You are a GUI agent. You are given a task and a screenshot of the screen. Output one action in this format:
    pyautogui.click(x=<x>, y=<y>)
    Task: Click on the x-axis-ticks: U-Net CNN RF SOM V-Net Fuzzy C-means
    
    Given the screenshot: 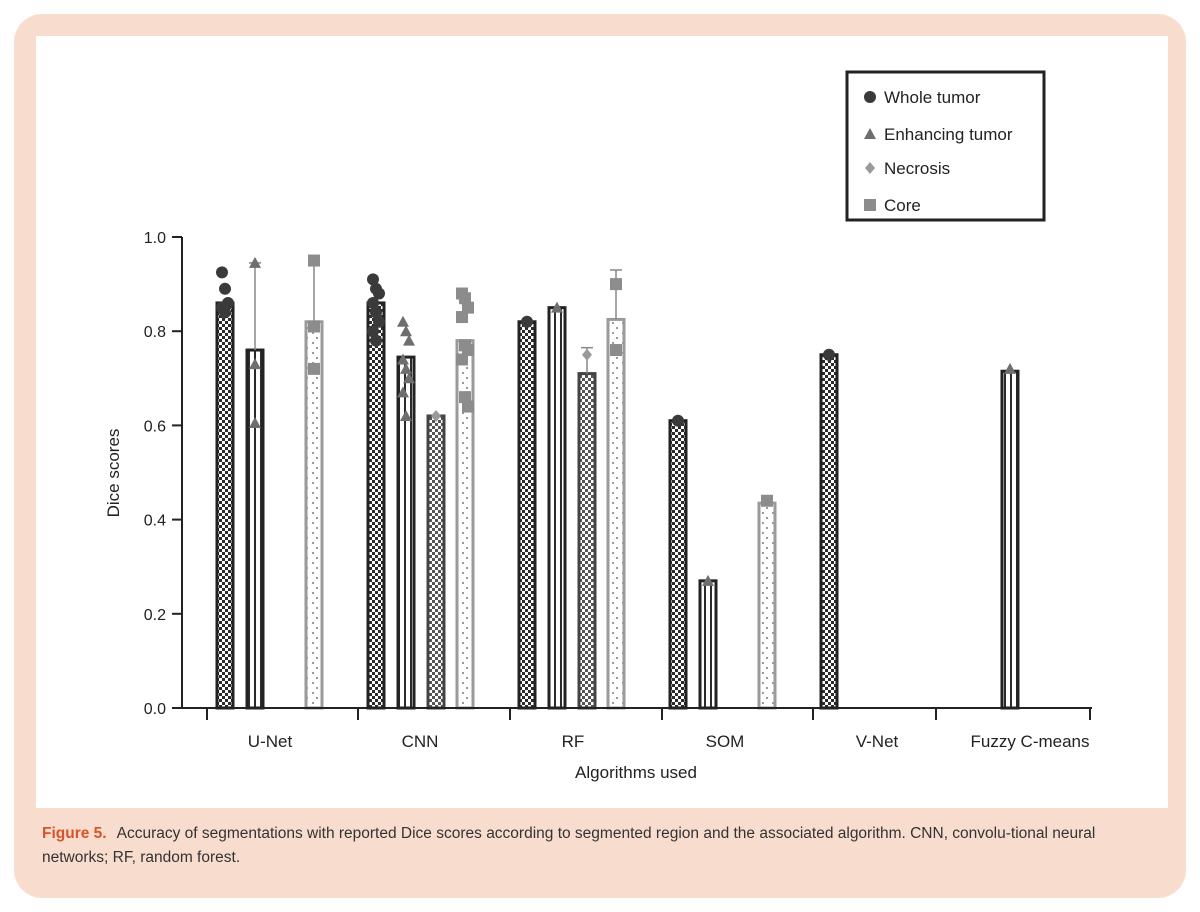 What is the action you would take?
    pyautogui.click(x=648, y=729)
    